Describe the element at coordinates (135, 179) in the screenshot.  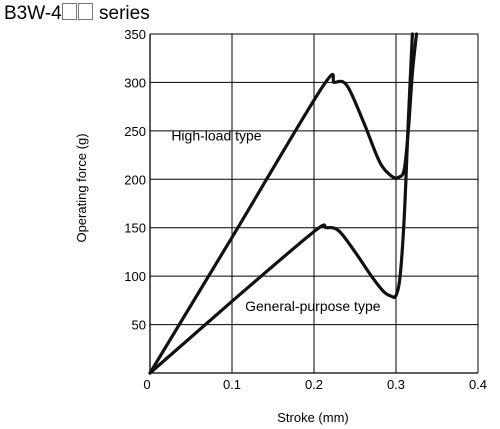
I see `y-tick-label: 200` at that location.